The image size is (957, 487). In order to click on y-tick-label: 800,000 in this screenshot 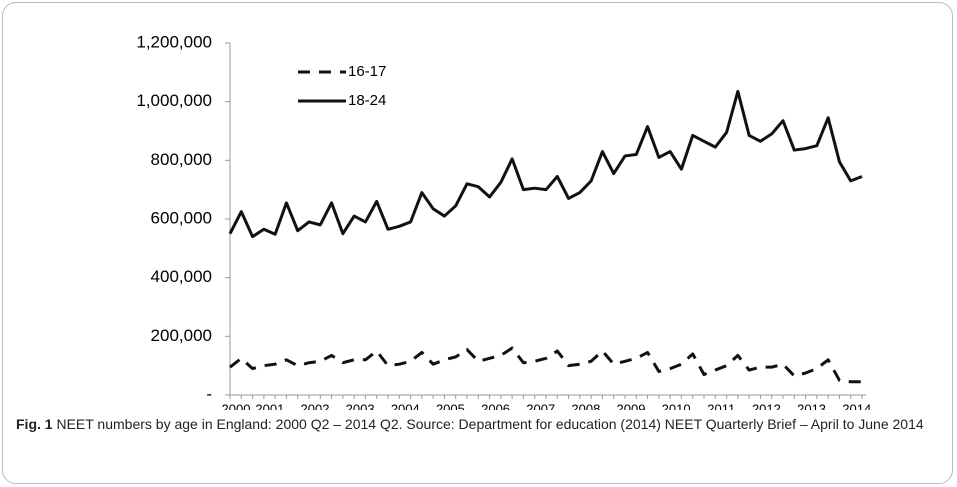, I will do `click(181, 159)`.